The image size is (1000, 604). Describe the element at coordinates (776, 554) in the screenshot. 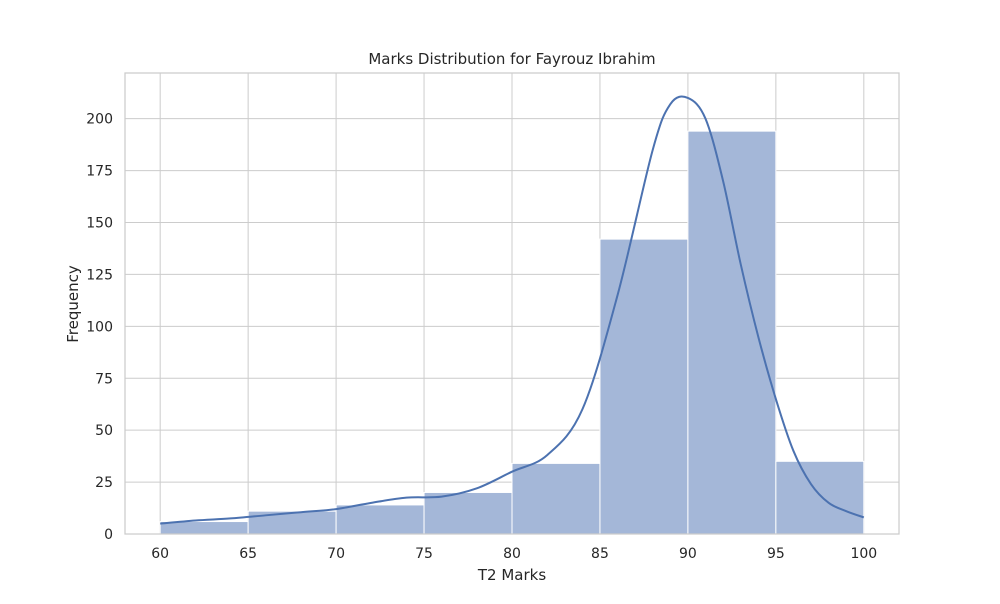

I see `x-tick-label: 95` at that location.